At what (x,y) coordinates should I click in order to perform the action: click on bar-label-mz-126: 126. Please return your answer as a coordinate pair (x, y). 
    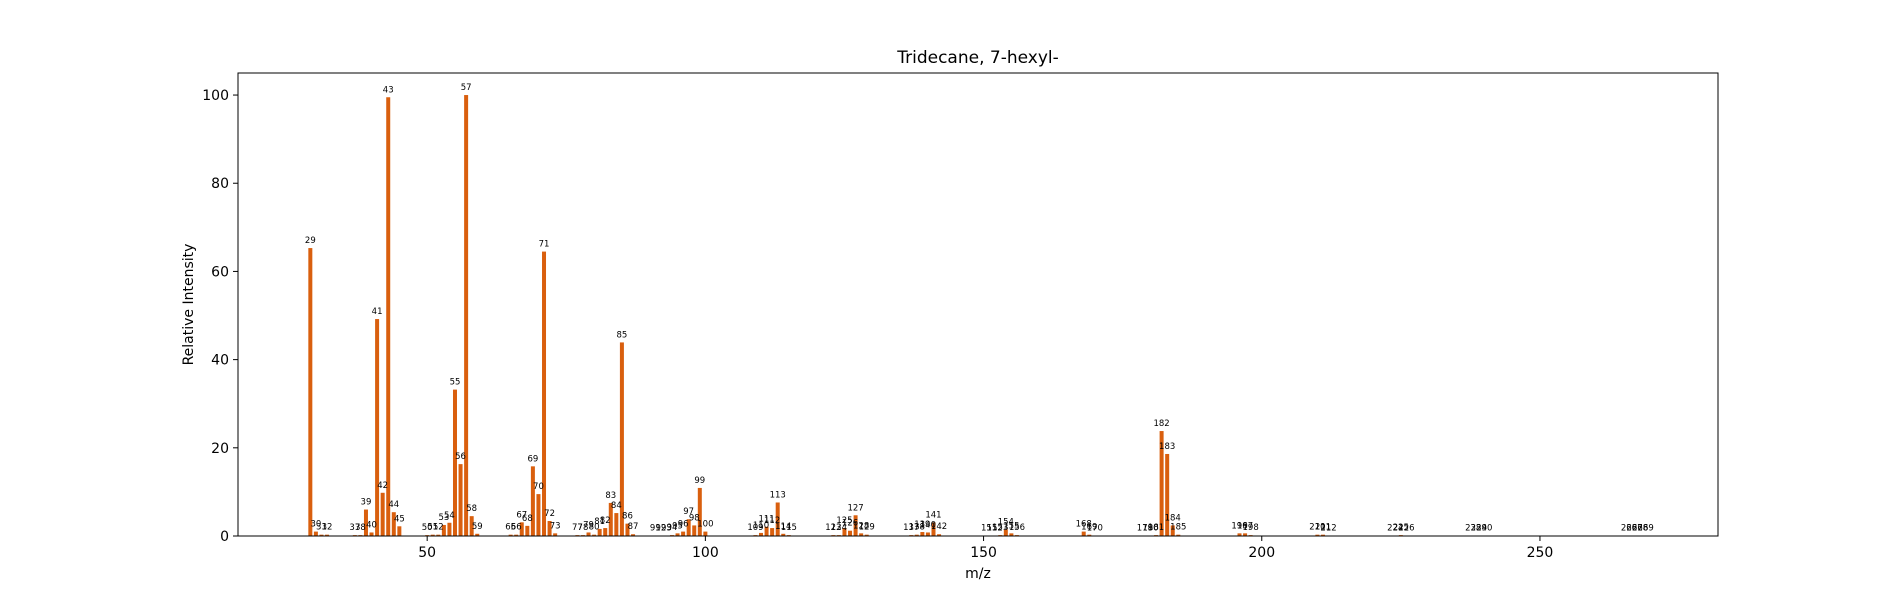
    Looking at the image, I should click on (850, 524).